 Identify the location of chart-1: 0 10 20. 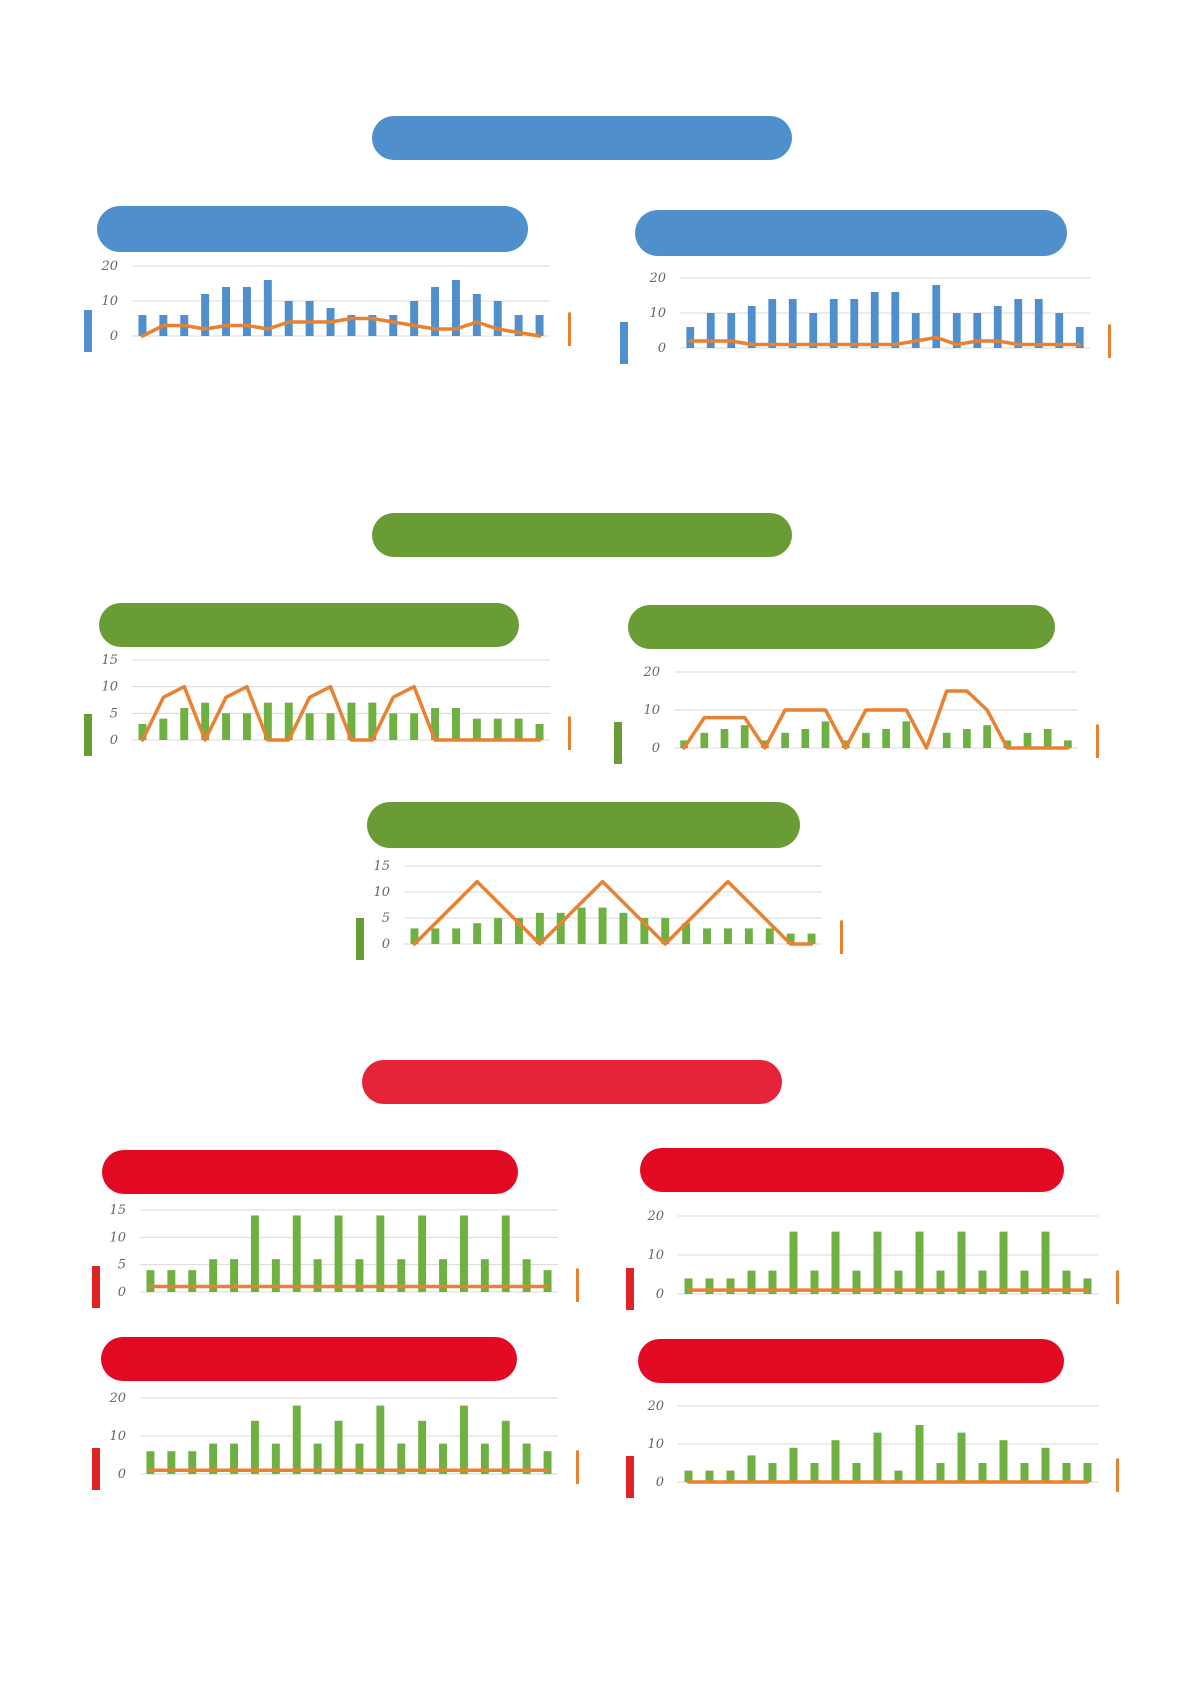
(327, 305).